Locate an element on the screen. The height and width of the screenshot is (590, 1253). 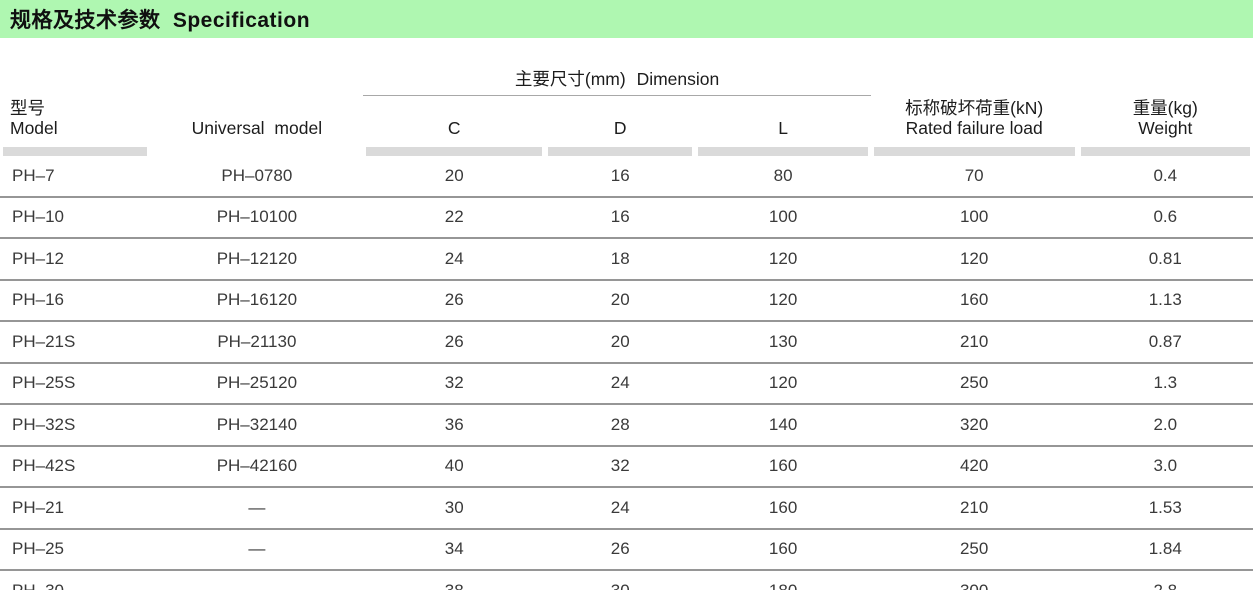
cell-rated-failure-load: 120 is located at coordinates (974, 259).